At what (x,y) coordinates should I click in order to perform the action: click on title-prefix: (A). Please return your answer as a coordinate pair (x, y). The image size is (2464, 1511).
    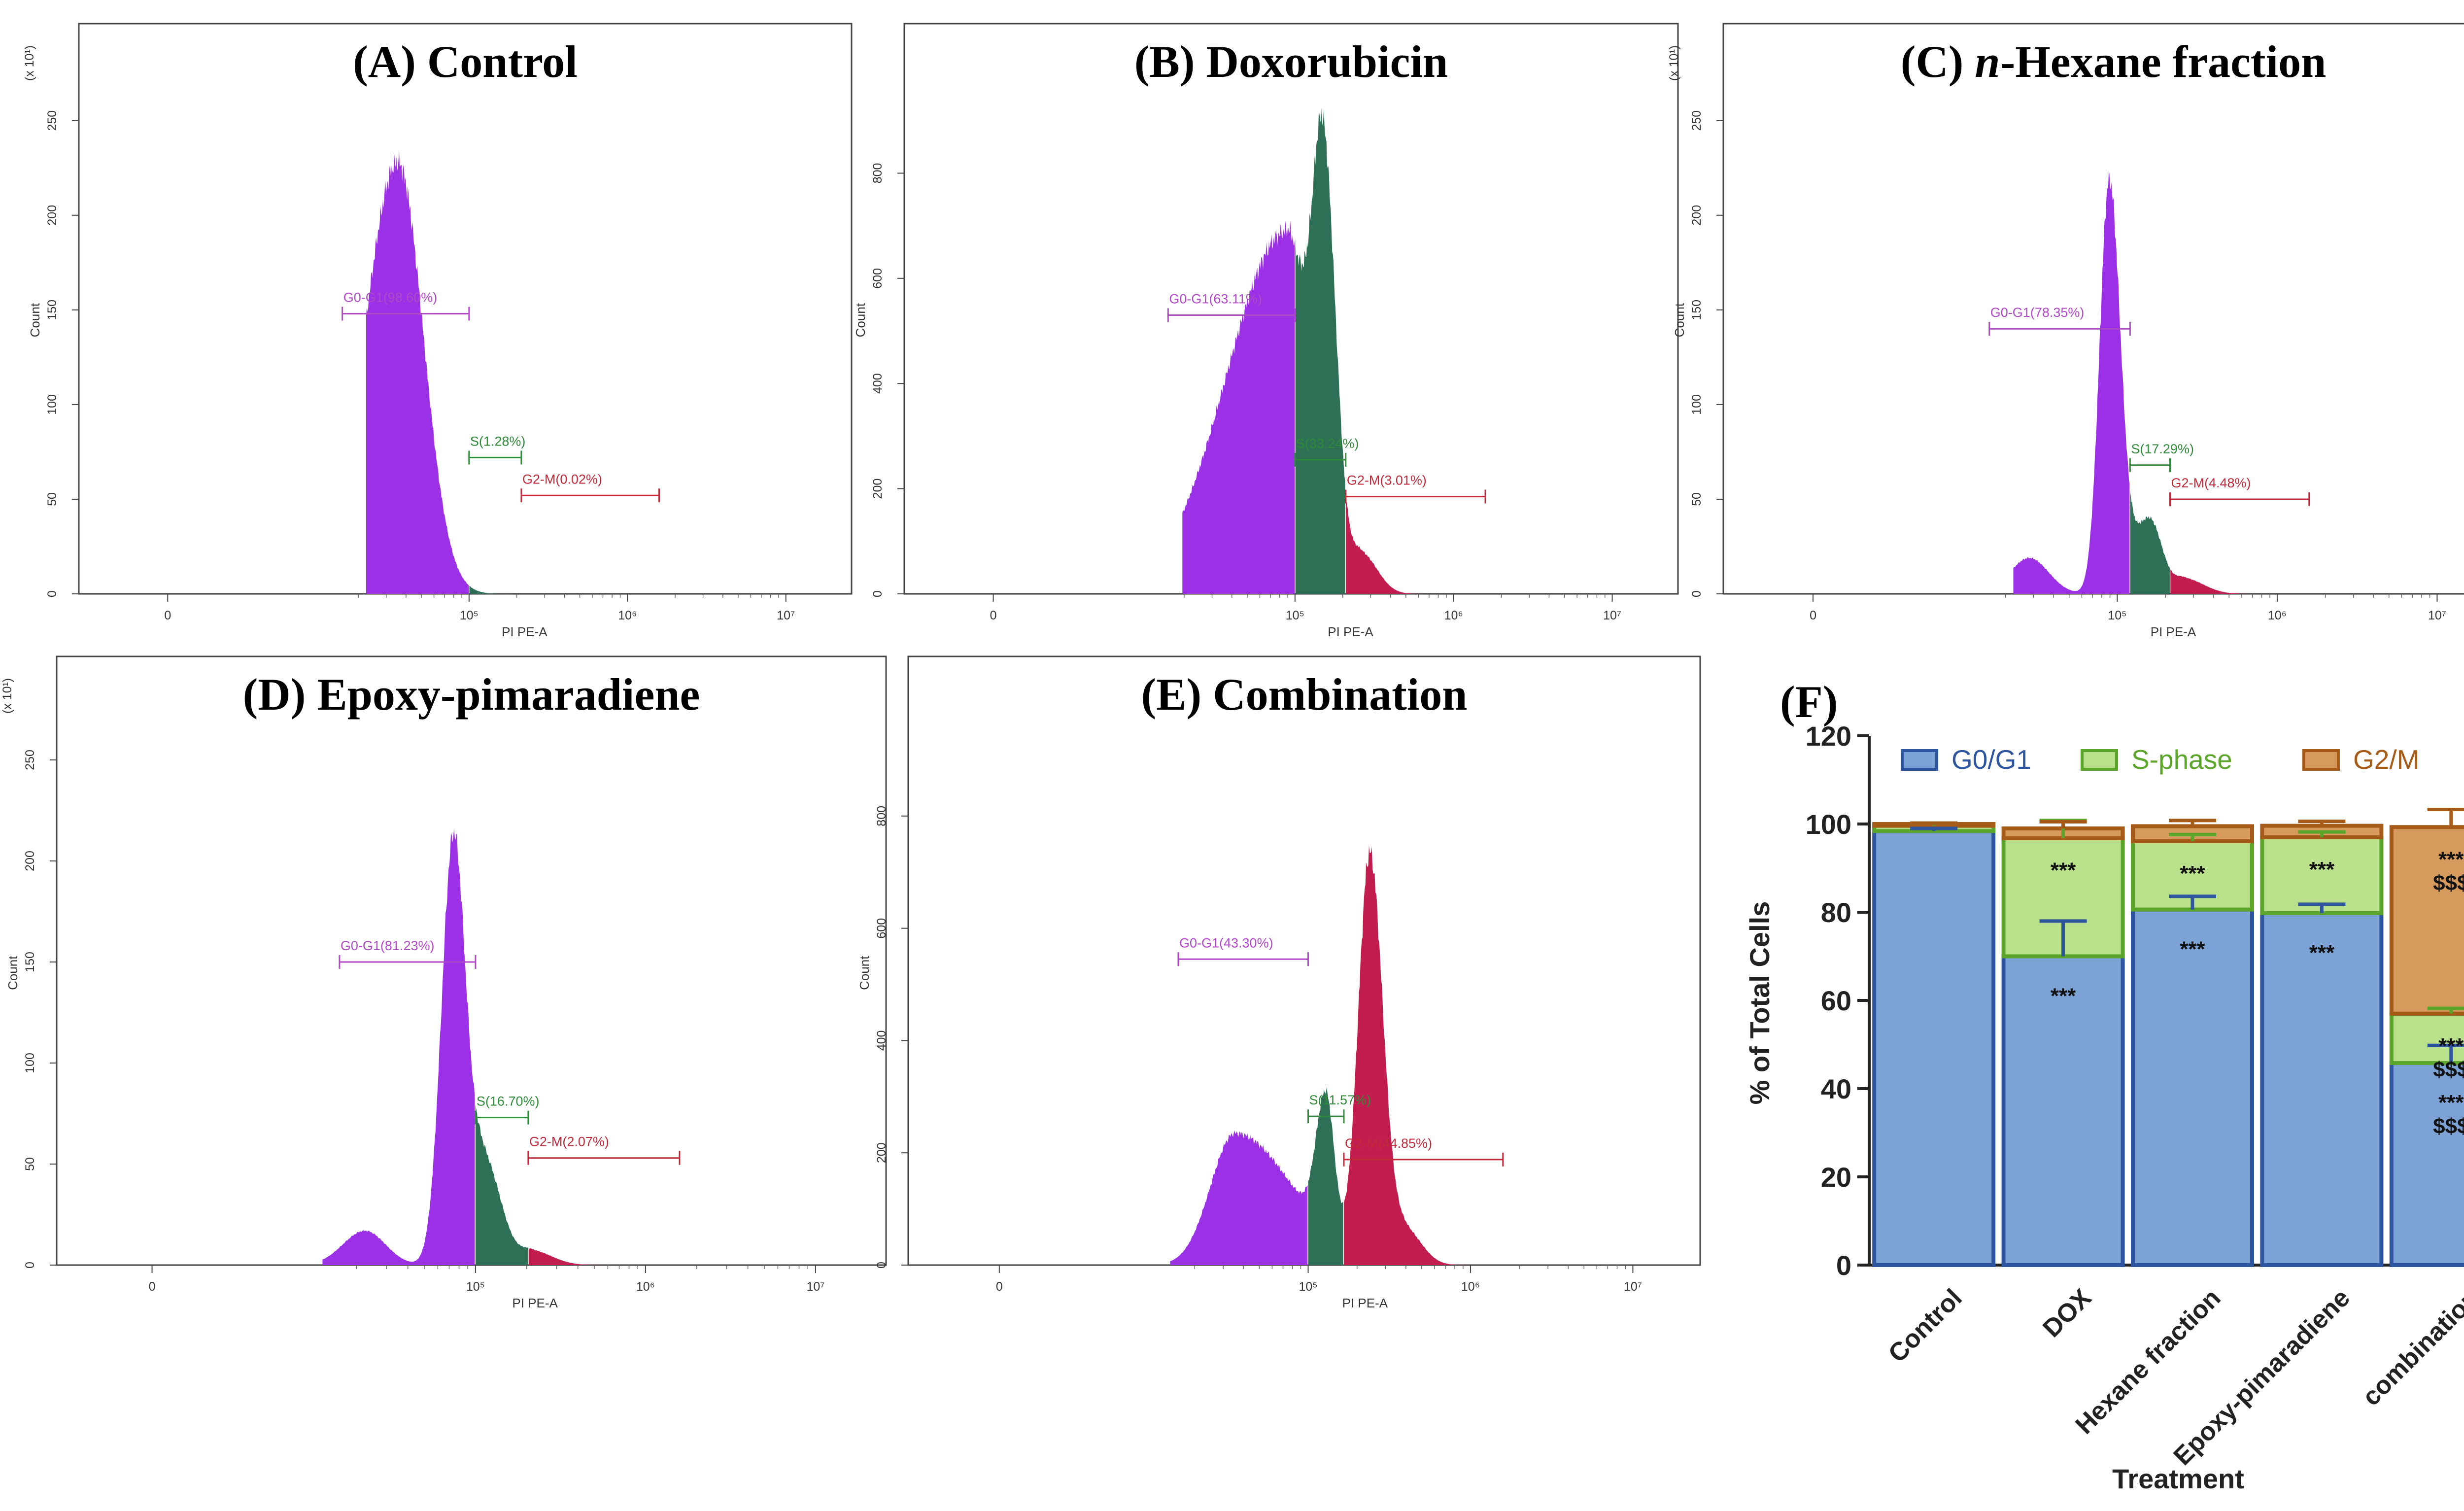
    Looking at the image, I should click on (390, 62).